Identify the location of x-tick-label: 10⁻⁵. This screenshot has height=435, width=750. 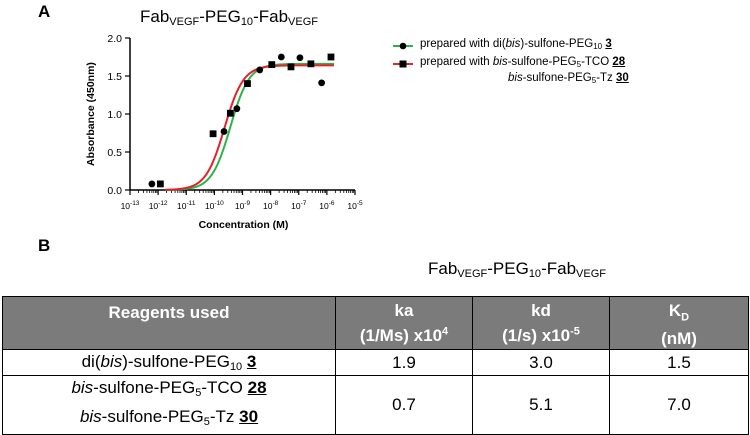
(355, 205).